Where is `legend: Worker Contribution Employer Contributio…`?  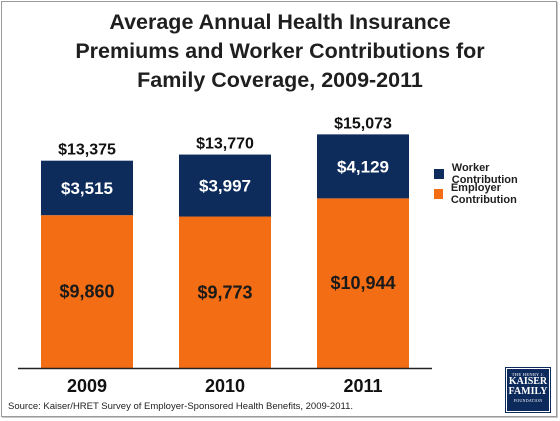 legend: Worker Contribution Employer Contributio… is located at coordinates (495, 184).